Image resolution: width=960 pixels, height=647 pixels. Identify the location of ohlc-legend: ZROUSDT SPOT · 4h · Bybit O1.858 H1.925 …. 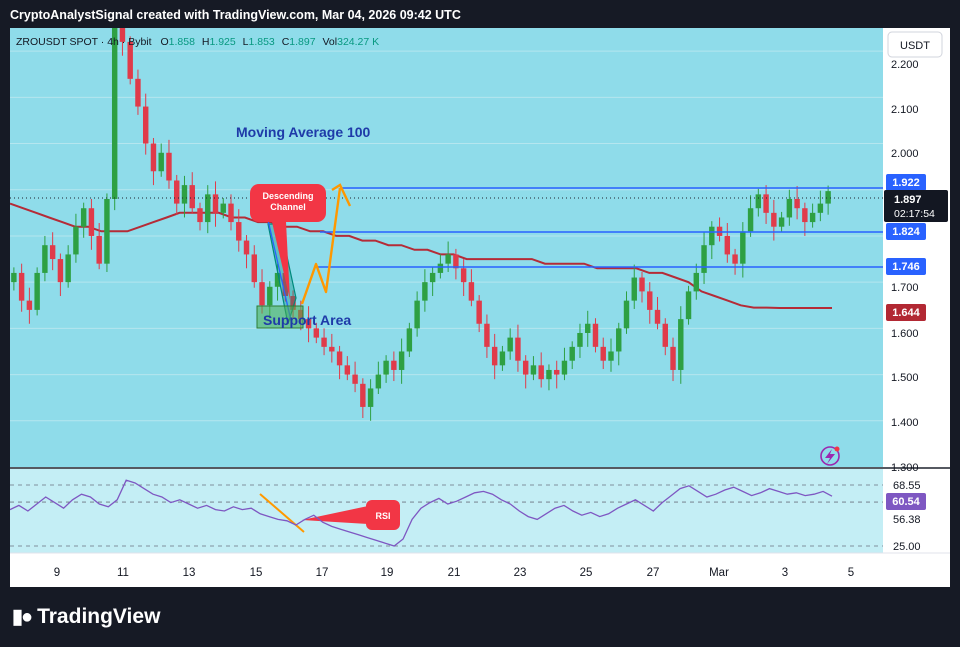
(197, 42).